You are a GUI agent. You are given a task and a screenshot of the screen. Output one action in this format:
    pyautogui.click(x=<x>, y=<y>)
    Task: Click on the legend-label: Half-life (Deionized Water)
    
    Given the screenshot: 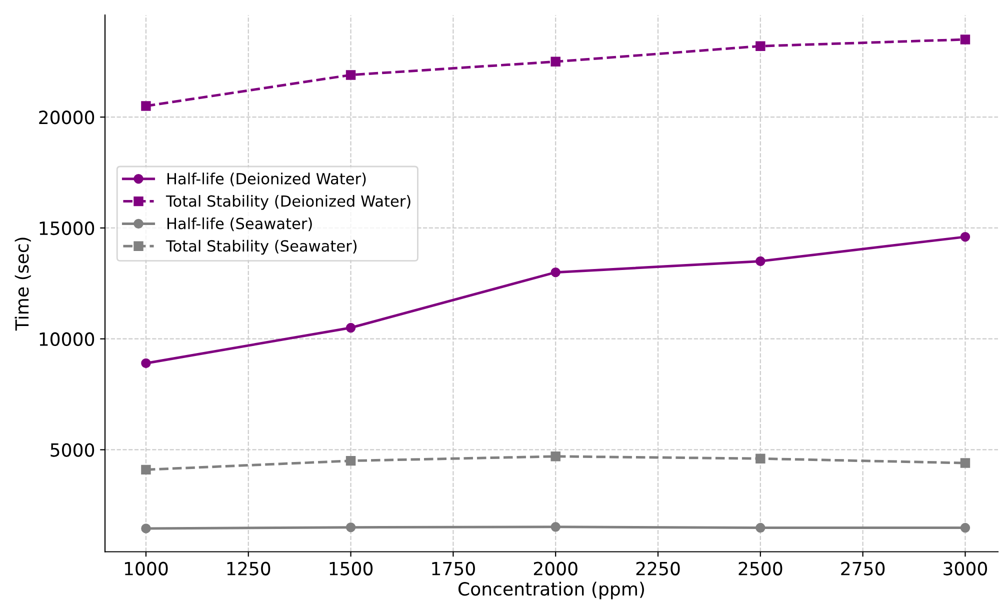 What is the action you would take?
    pyautogui.click(x=266, y=179)
    